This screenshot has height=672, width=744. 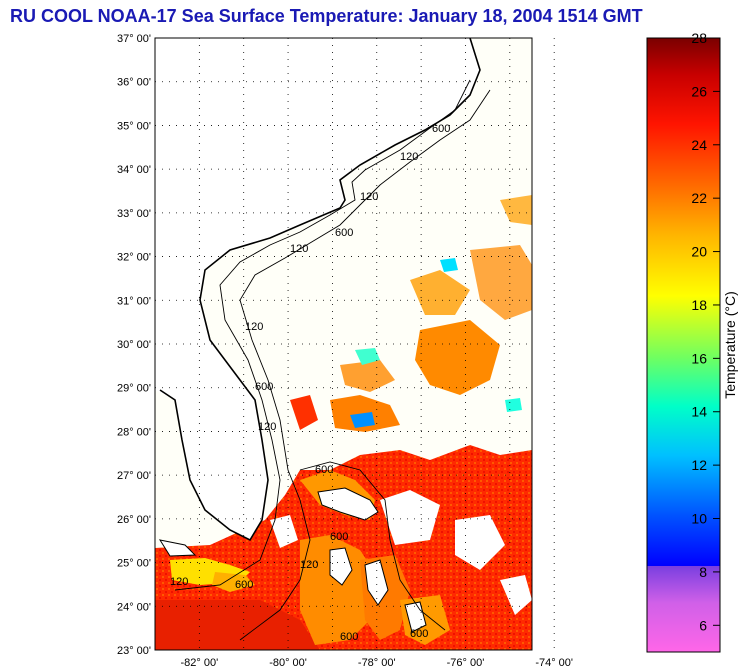 What do you see at coordinates (699, 91) in the screenshot?
I see `colorbar-tick-label: 26` at bounding box center [699, 91].